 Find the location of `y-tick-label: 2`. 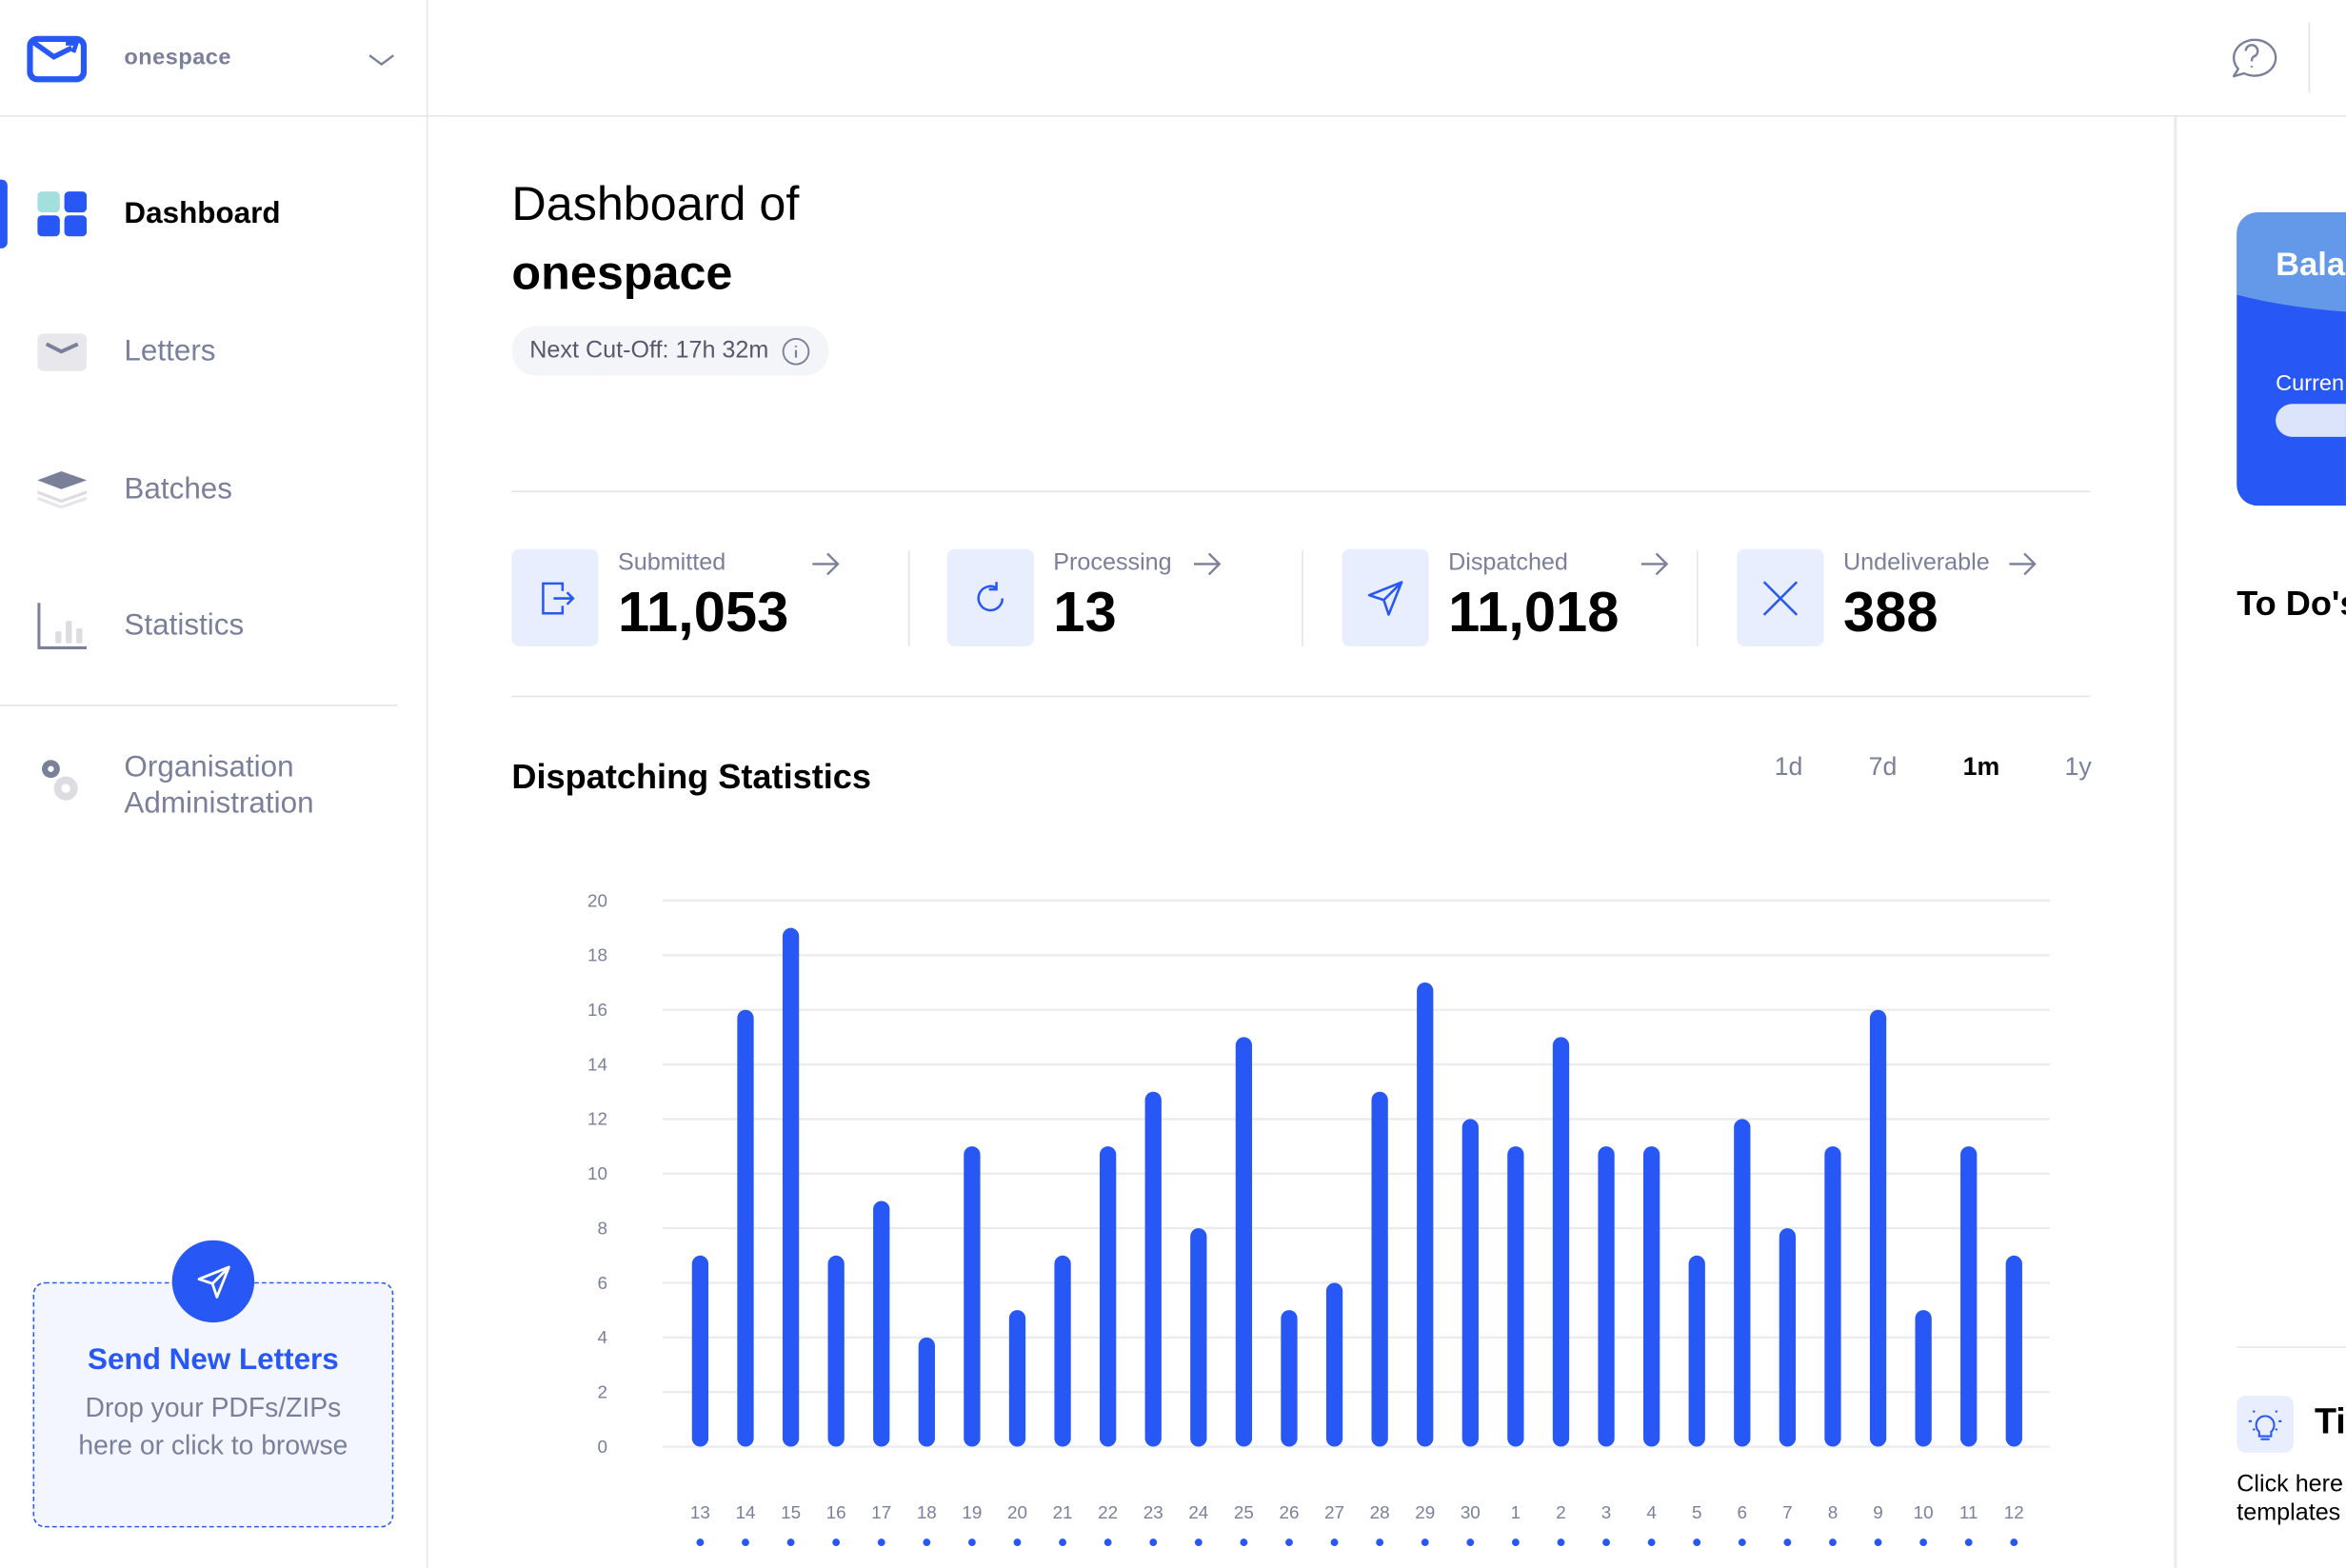

y-tick-label: 2 is located at coordinates (602, 1391).